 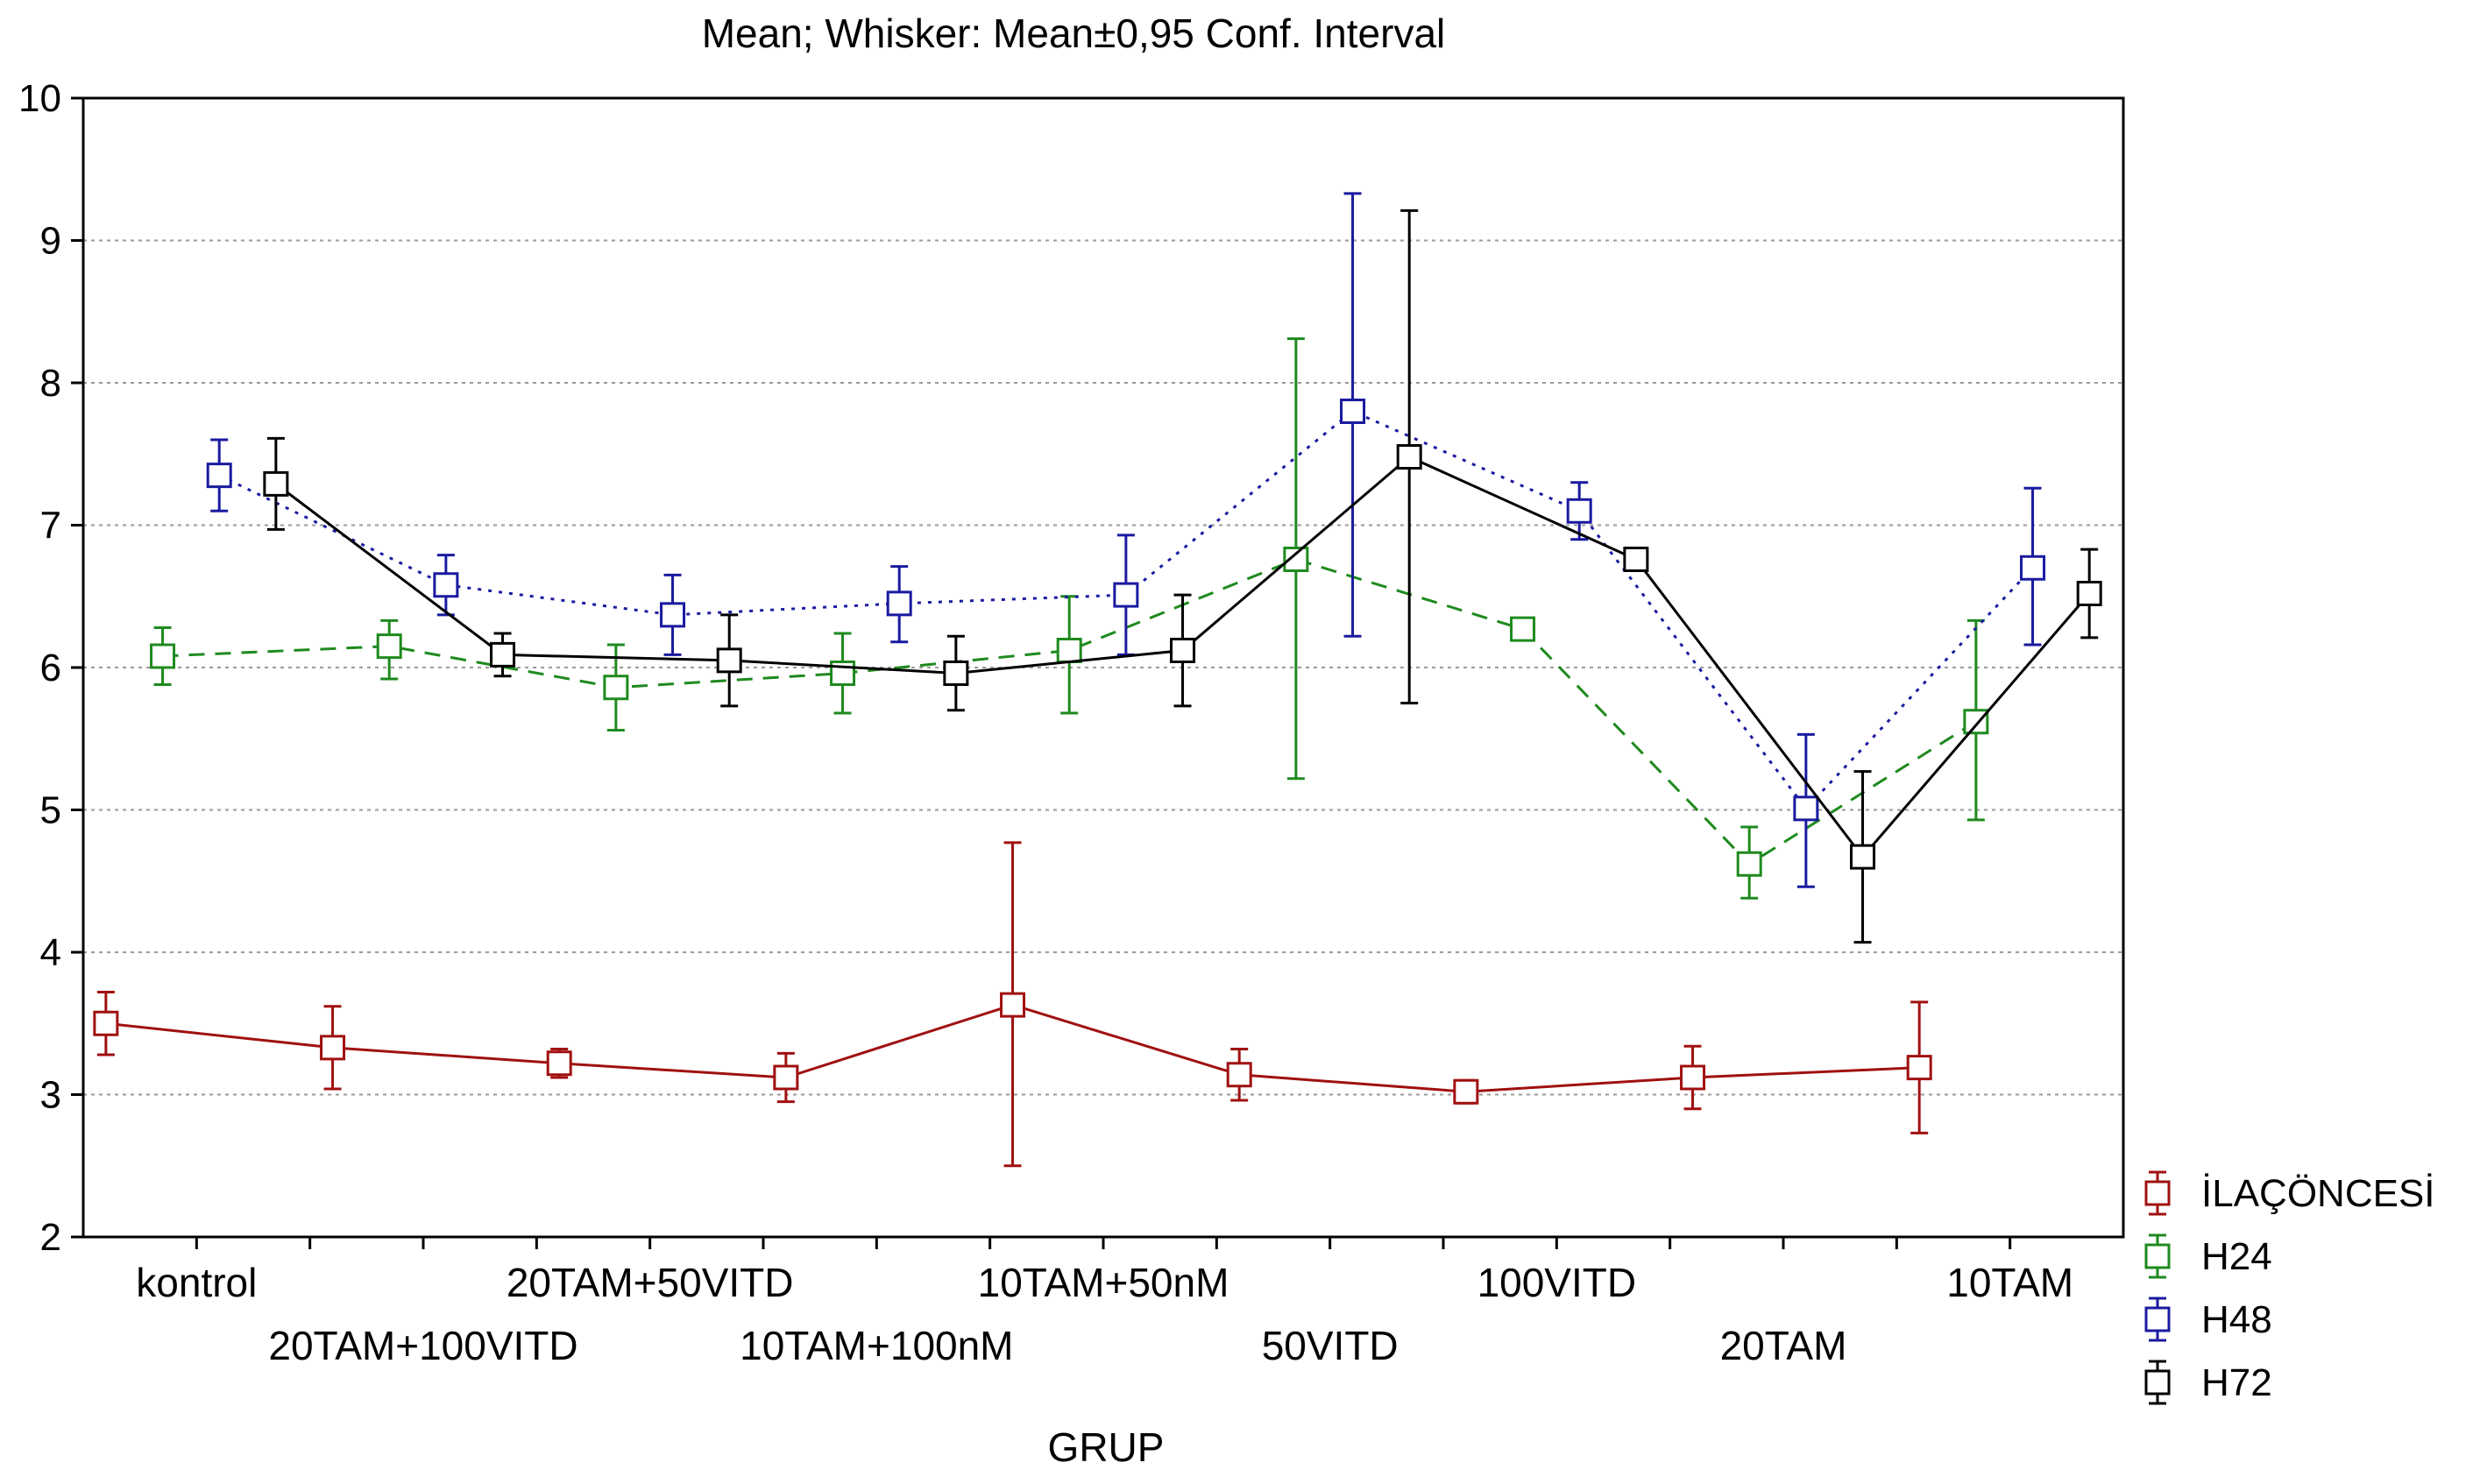 What do you see at coordinates (422, 1345) in the screenshot?
I see `x-tick-label: 20TAM+100VITD` at bounding box center [422, 1345].